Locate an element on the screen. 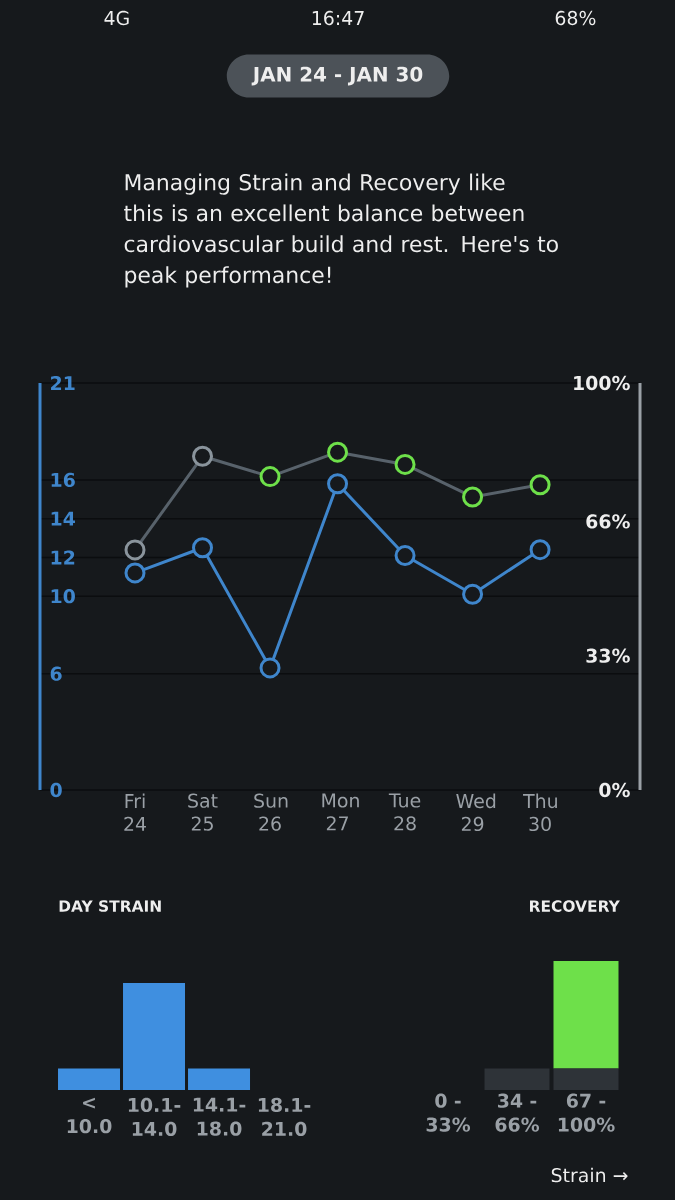 The height and width of the screenshot is (1200, 675). x-tick-label: Sat 25 is located at coordinates (203, 812).